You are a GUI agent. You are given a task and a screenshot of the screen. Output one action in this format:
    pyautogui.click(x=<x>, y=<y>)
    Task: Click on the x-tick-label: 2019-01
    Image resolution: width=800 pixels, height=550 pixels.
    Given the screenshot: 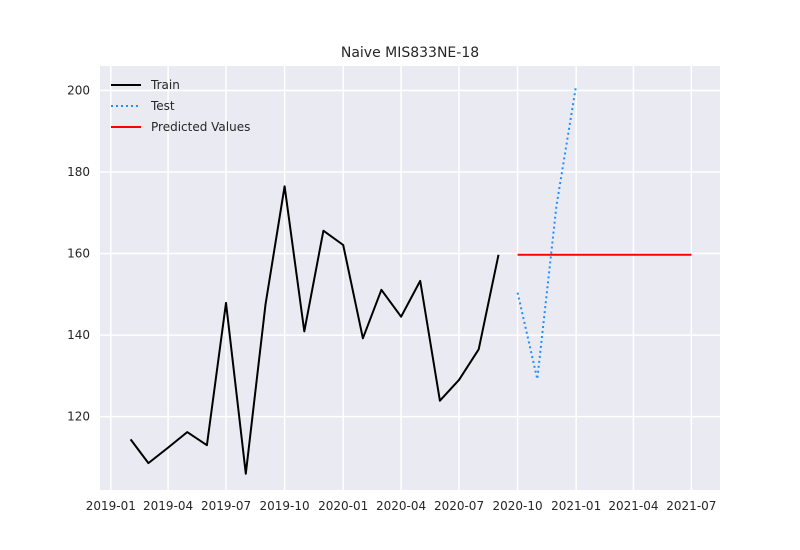 What is the action you would take?
    pyautogui.click(x=111, y=506)
    